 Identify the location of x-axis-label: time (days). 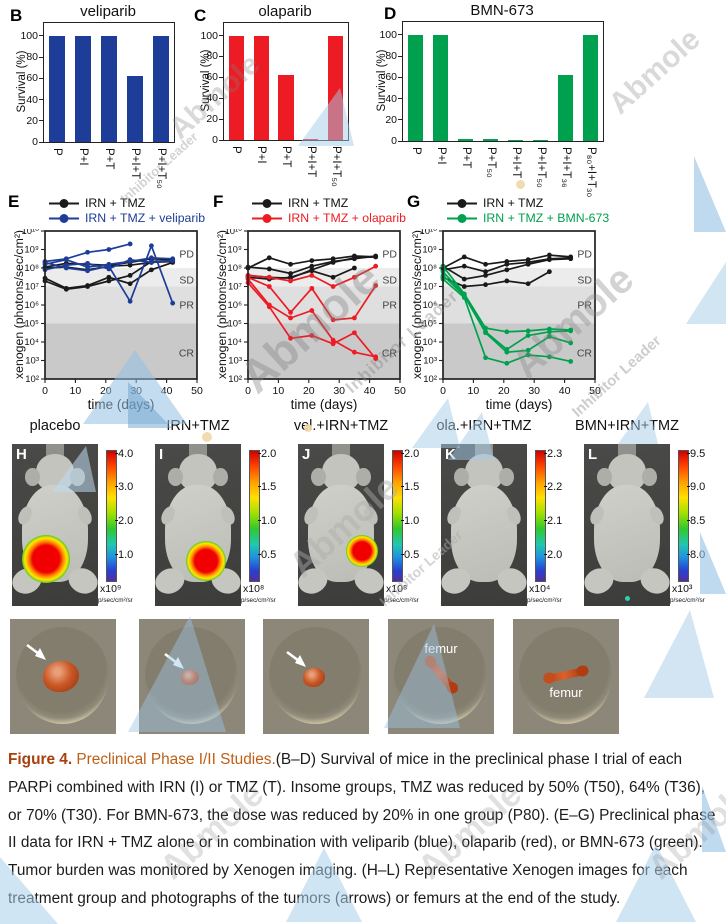
(519, 404).